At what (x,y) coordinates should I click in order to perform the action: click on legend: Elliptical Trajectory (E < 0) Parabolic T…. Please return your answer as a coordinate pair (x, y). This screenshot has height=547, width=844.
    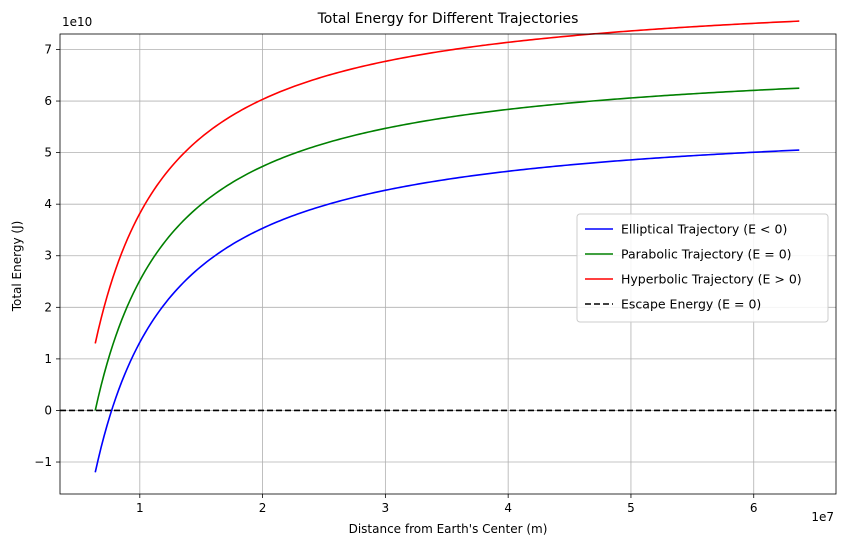
    Looking at the image, I should click on (702, 268).